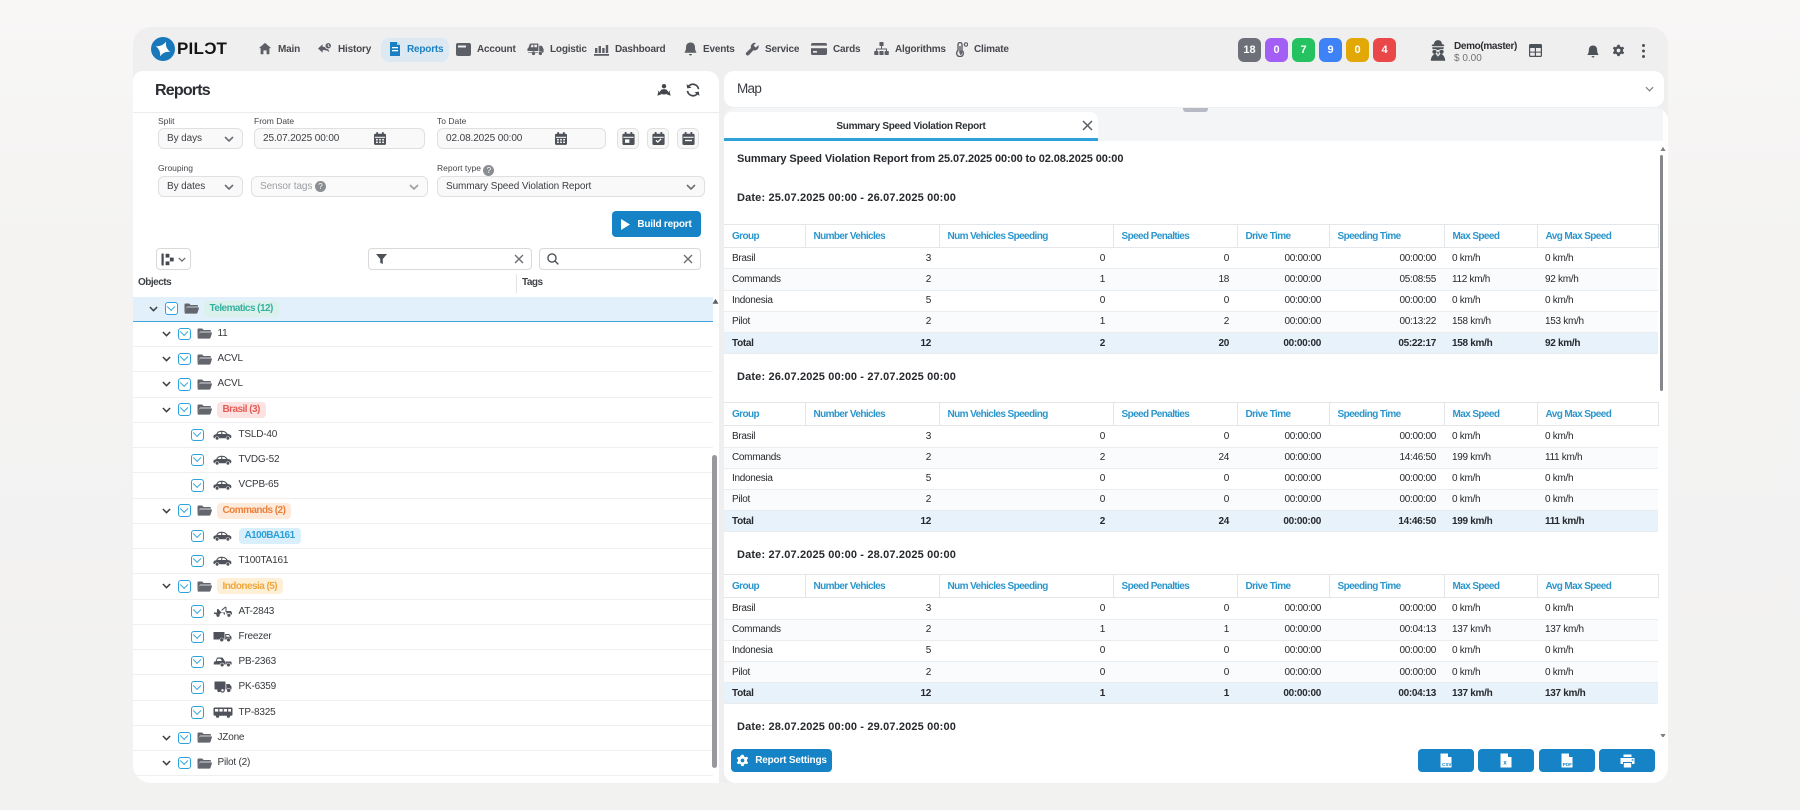  Describe the element at coordinates (1447, 764) in the screenshot. I see `svg-text: CSV` at that location.